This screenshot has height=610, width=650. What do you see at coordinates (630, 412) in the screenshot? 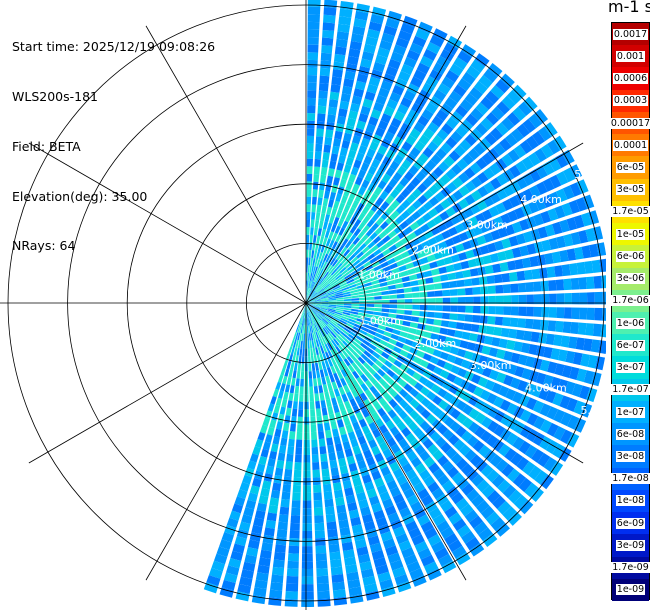
I see `colorbar-segment: 1e-07` at bounding box center [630, 412].